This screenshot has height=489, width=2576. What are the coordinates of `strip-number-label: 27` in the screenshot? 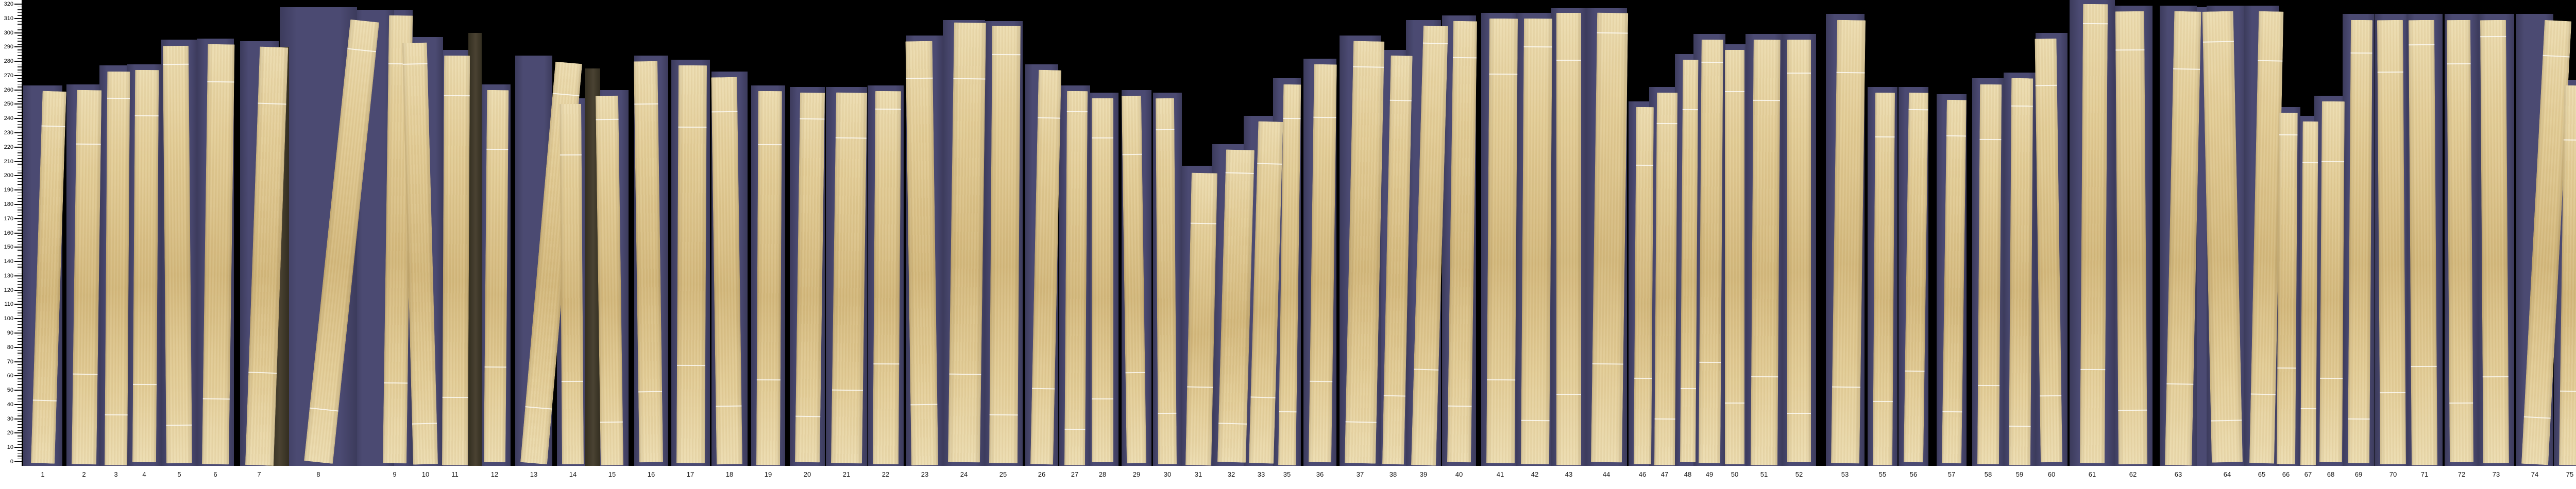 It's located at (1075, 474).